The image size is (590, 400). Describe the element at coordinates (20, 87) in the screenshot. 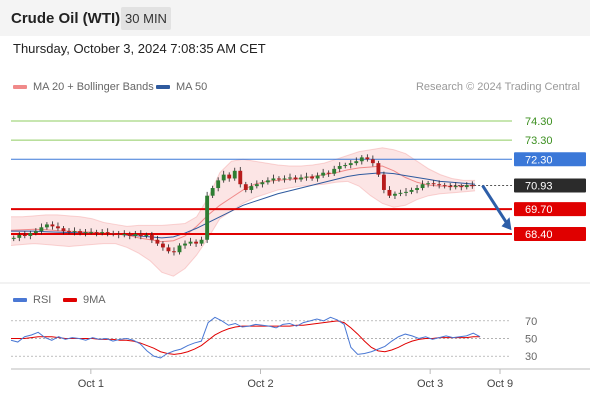

I see `bollinger-swatch` at that location.